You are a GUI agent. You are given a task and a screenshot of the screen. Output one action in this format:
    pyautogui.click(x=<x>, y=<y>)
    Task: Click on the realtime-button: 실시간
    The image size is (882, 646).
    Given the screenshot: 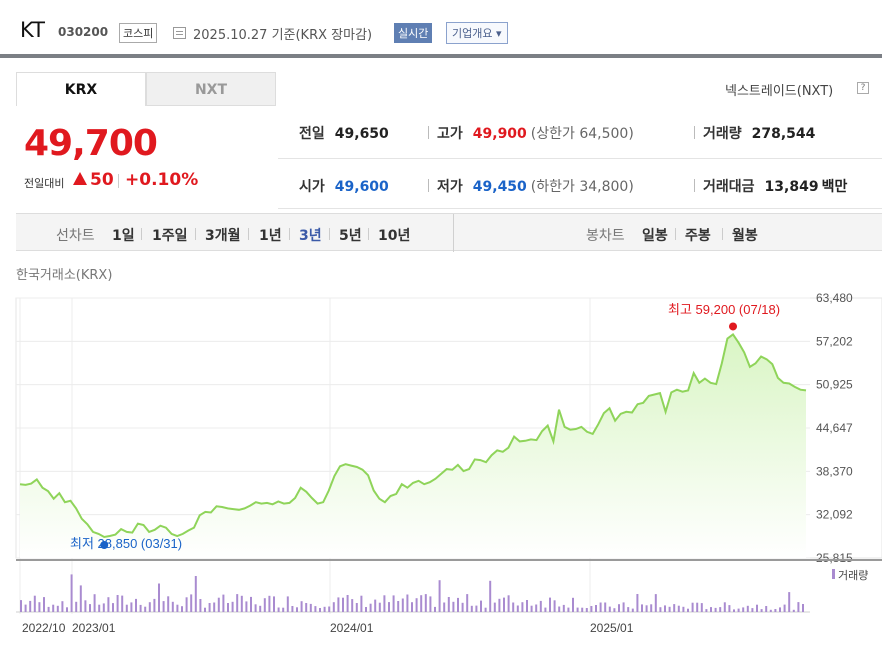 What is the action you would take?
    pyautogui.click(x=413, y=33)
    